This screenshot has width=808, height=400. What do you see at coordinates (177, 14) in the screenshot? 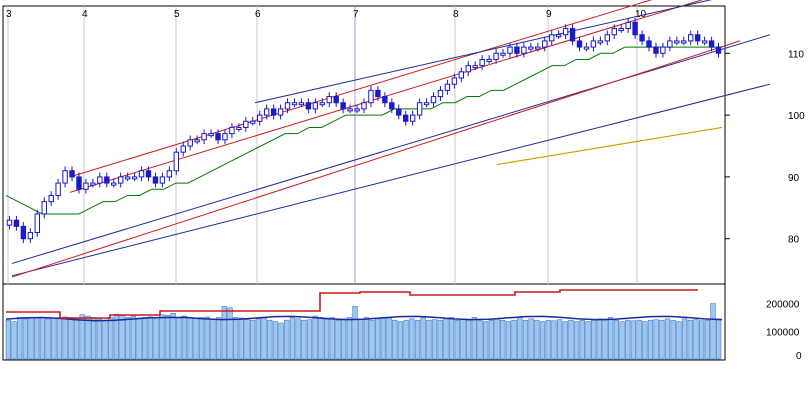
I see `month-label-5: 5` at bounding box center [177, 14].